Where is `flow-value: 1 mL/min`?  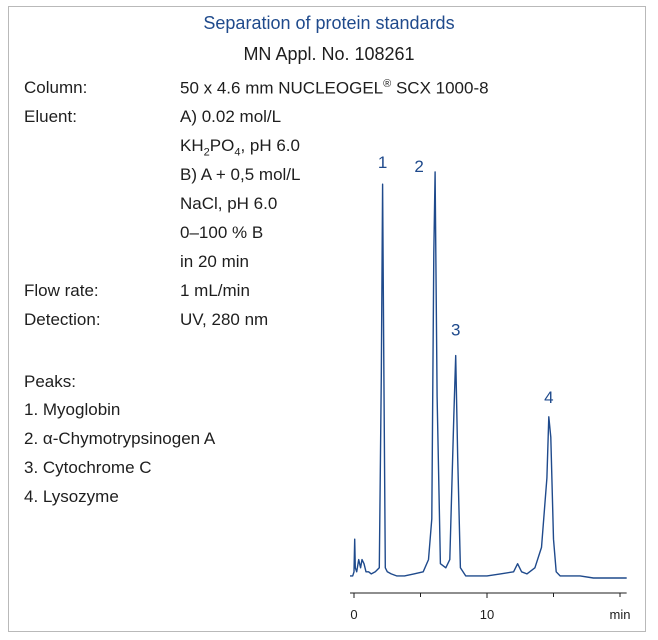
flow-value: 1 mL/min is located at coordinates (215, 290).